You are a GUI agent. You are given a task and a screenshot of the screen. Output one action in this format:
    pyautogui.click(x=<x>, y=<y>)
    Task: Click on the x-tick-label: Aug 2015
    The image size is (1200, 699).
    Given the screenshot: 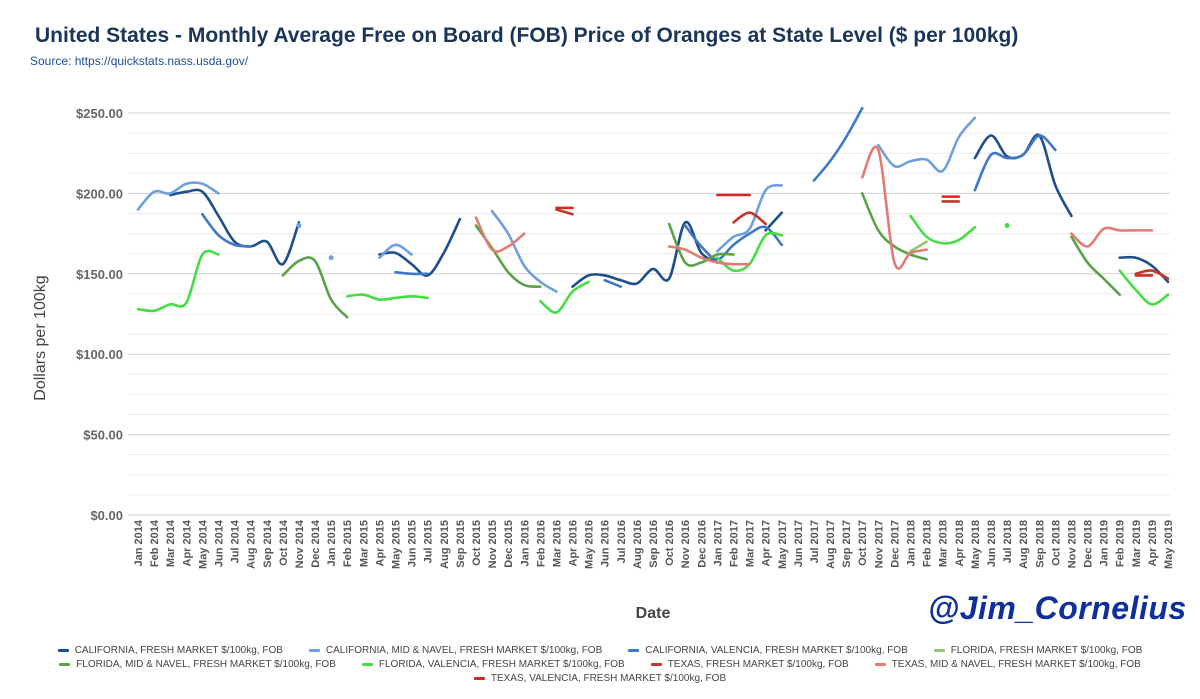 What is the action you would take?
    pyautogui.click(x=445, y=544)
    